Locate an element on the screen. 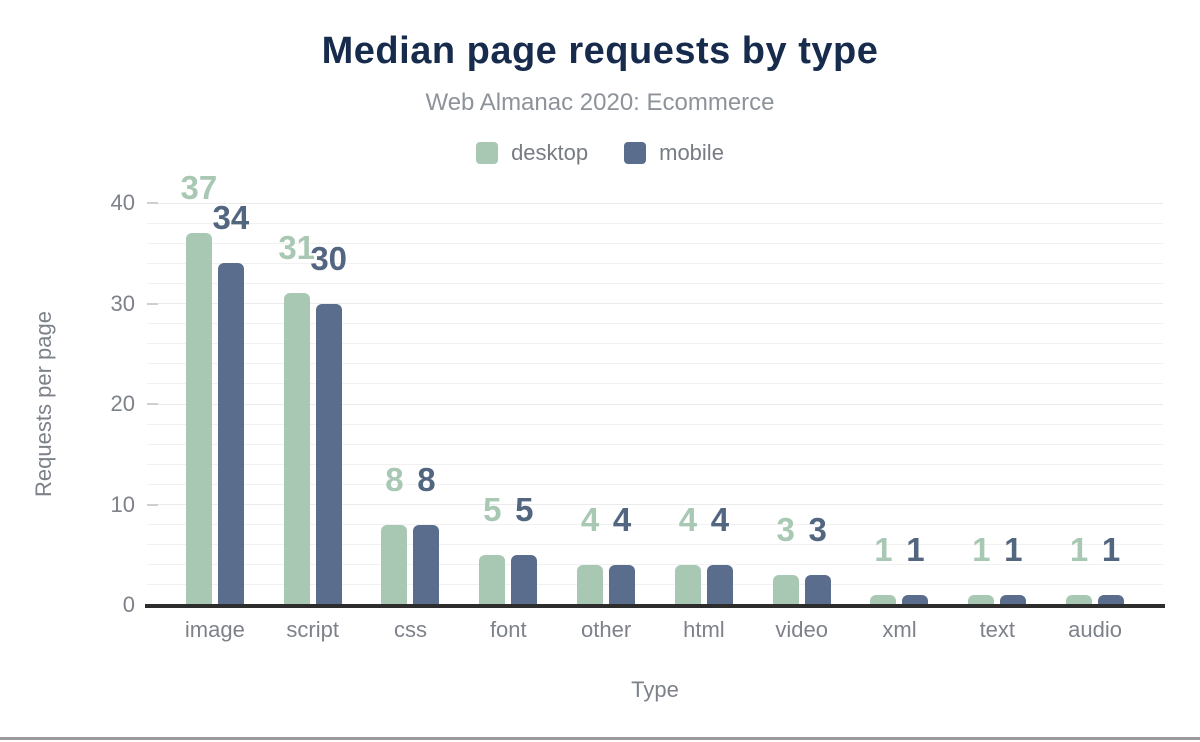 Image resolution: width=1200 pixels, height=742 pixels. bottom-divider is located at coordinates (600, 738).